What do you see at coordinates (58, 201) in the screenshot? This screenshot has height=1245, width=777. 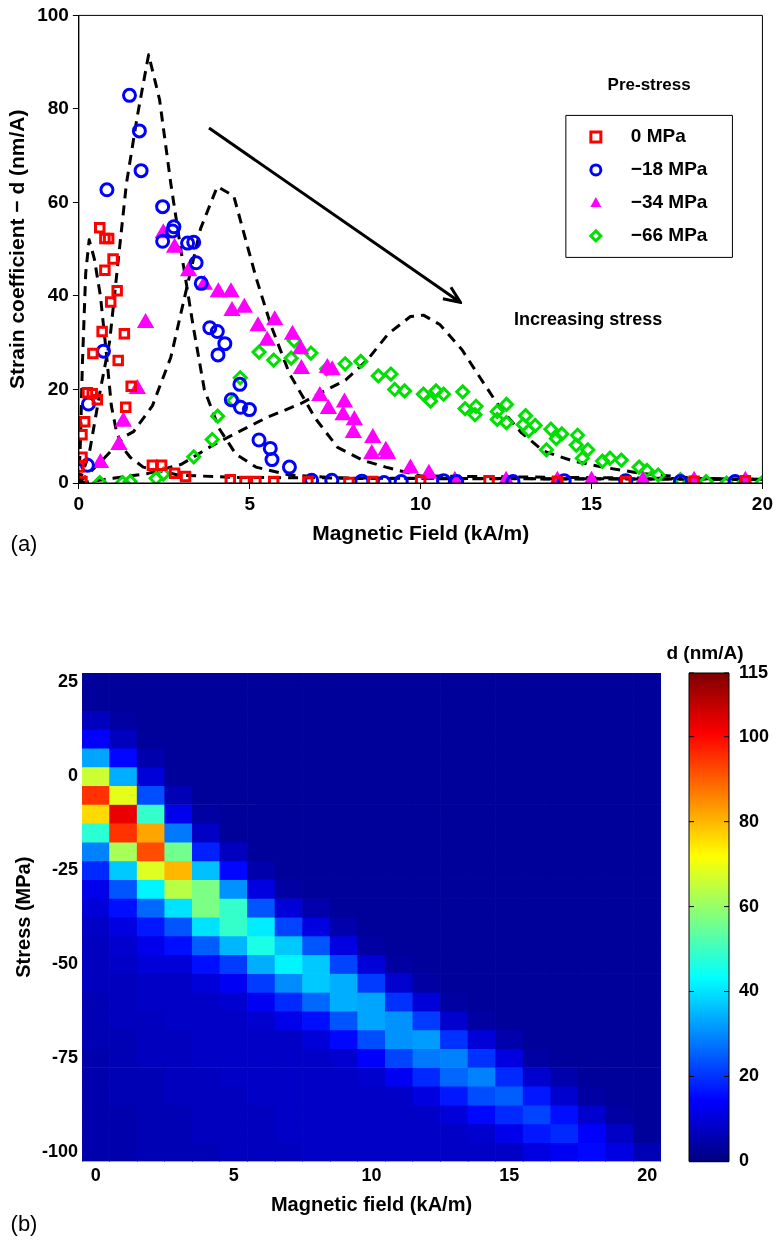 I see `y-tick-label: 60` at bounding box center [58, 201].